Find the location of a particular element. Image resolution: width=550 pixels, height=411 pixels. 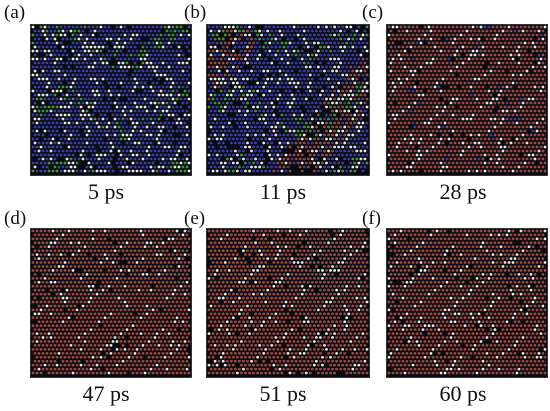

panel-label: (a) is located at coordinates (15, 12).